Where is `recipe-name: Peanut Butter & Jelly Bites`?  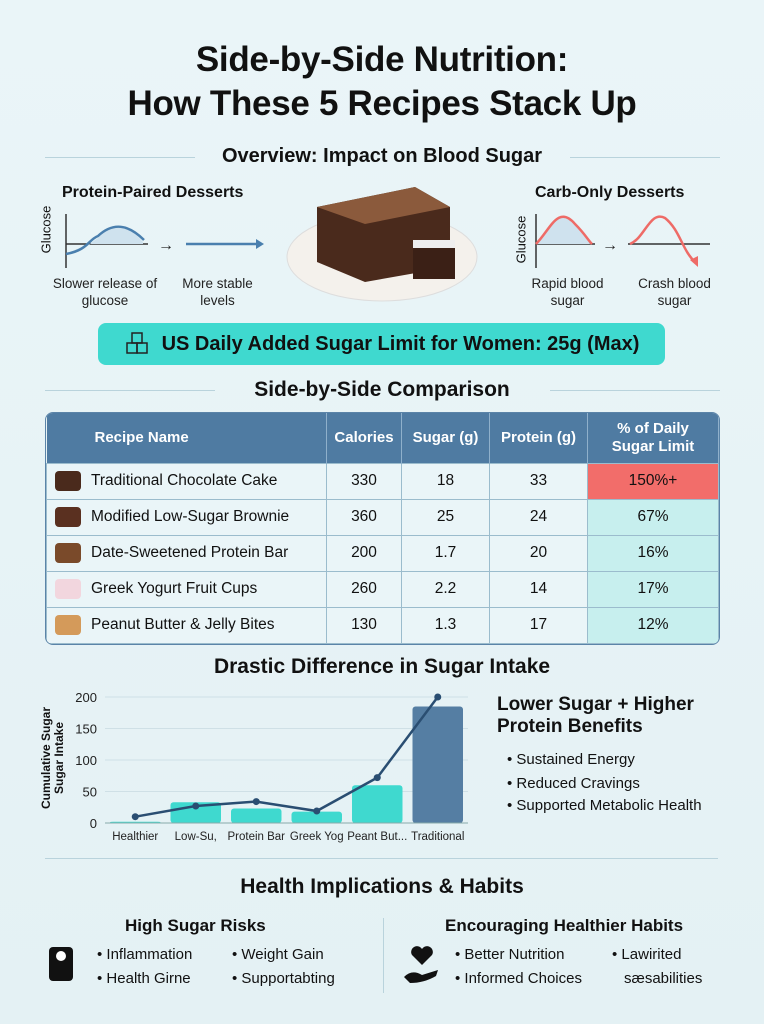 recipe-name: Peanut Butter & Jelly Bites is located at coordinates (183, 625).